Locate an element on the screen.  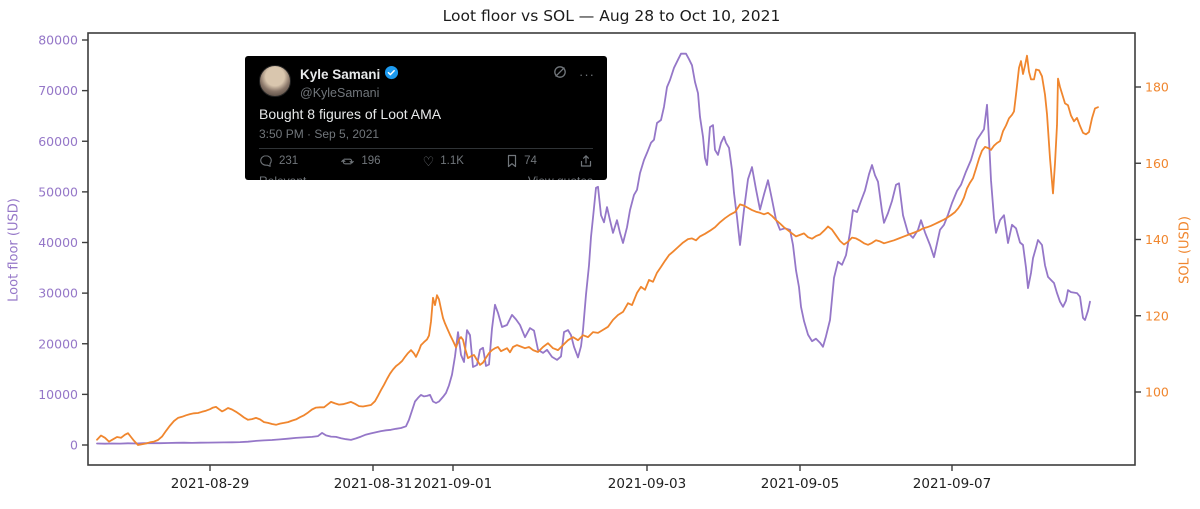
divider is located at coordinates (426, 148).